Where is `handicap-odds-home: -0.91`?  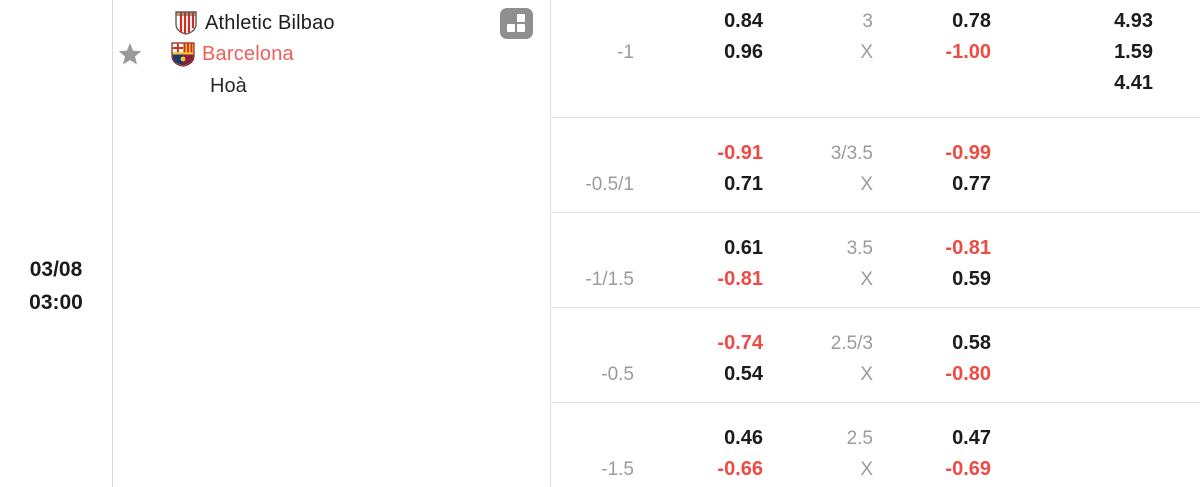 handicap-odds-home: -0.91 is located at coordinates (740, 153).